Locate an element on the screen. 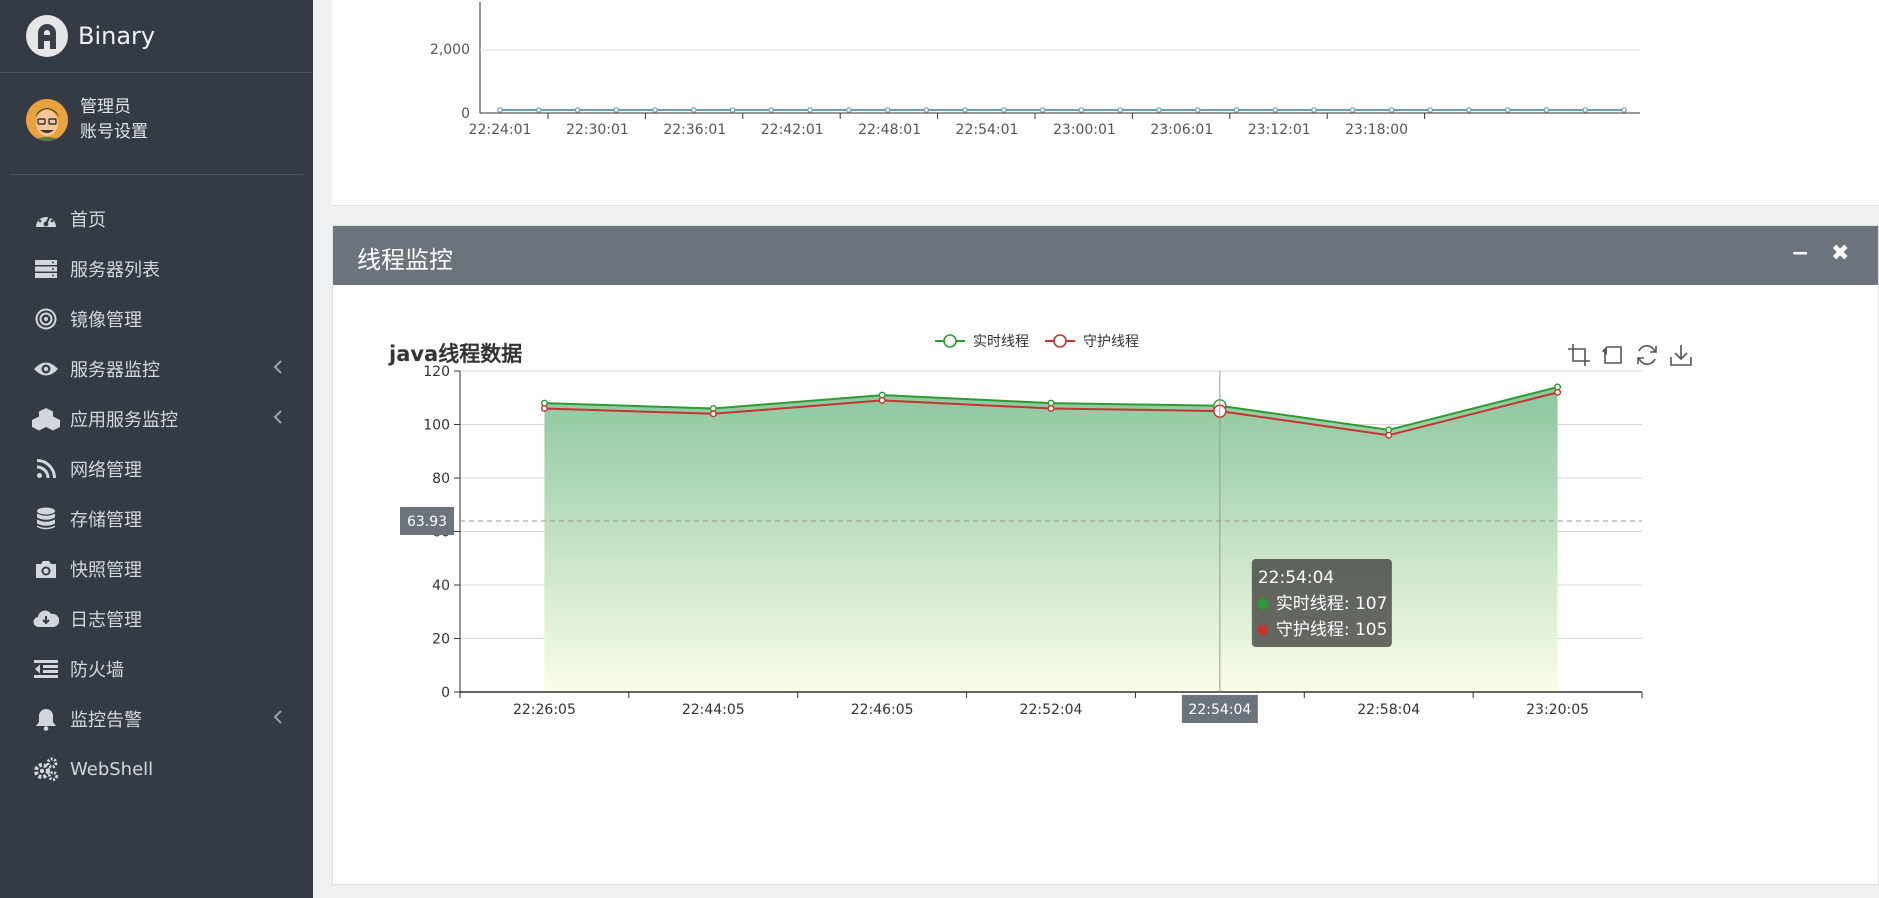  y-tick-label: 40 is located at coordinates (441, 586).